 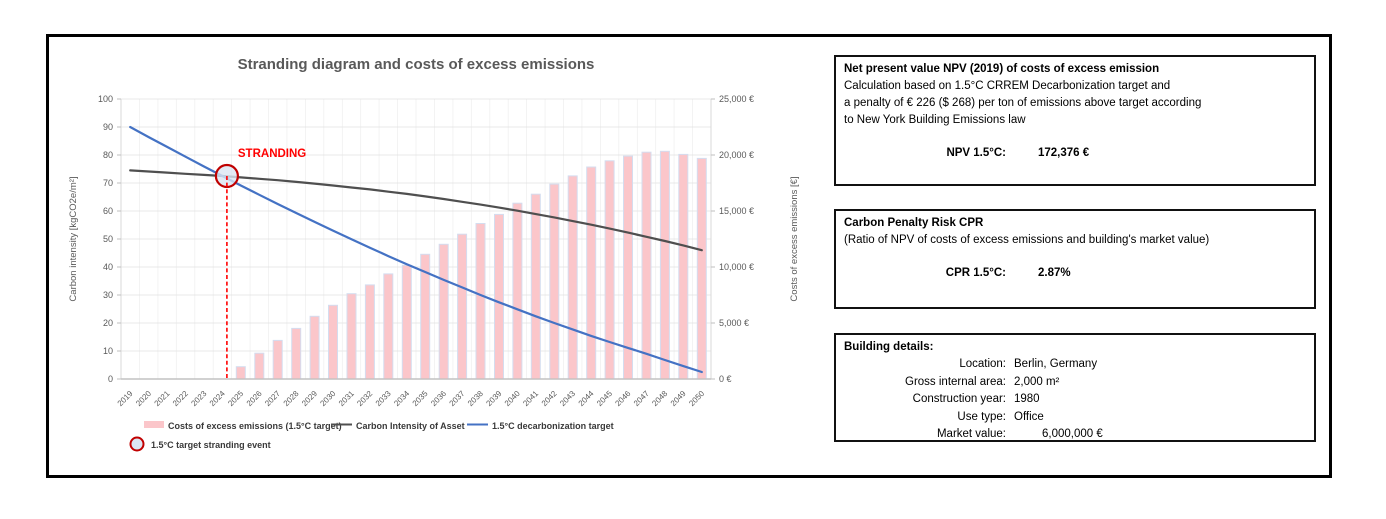 What do you see at coordinates (736, 99) in the screenshot?
I see `svg-text: 25,000 €` at bounding box center [736, 99].